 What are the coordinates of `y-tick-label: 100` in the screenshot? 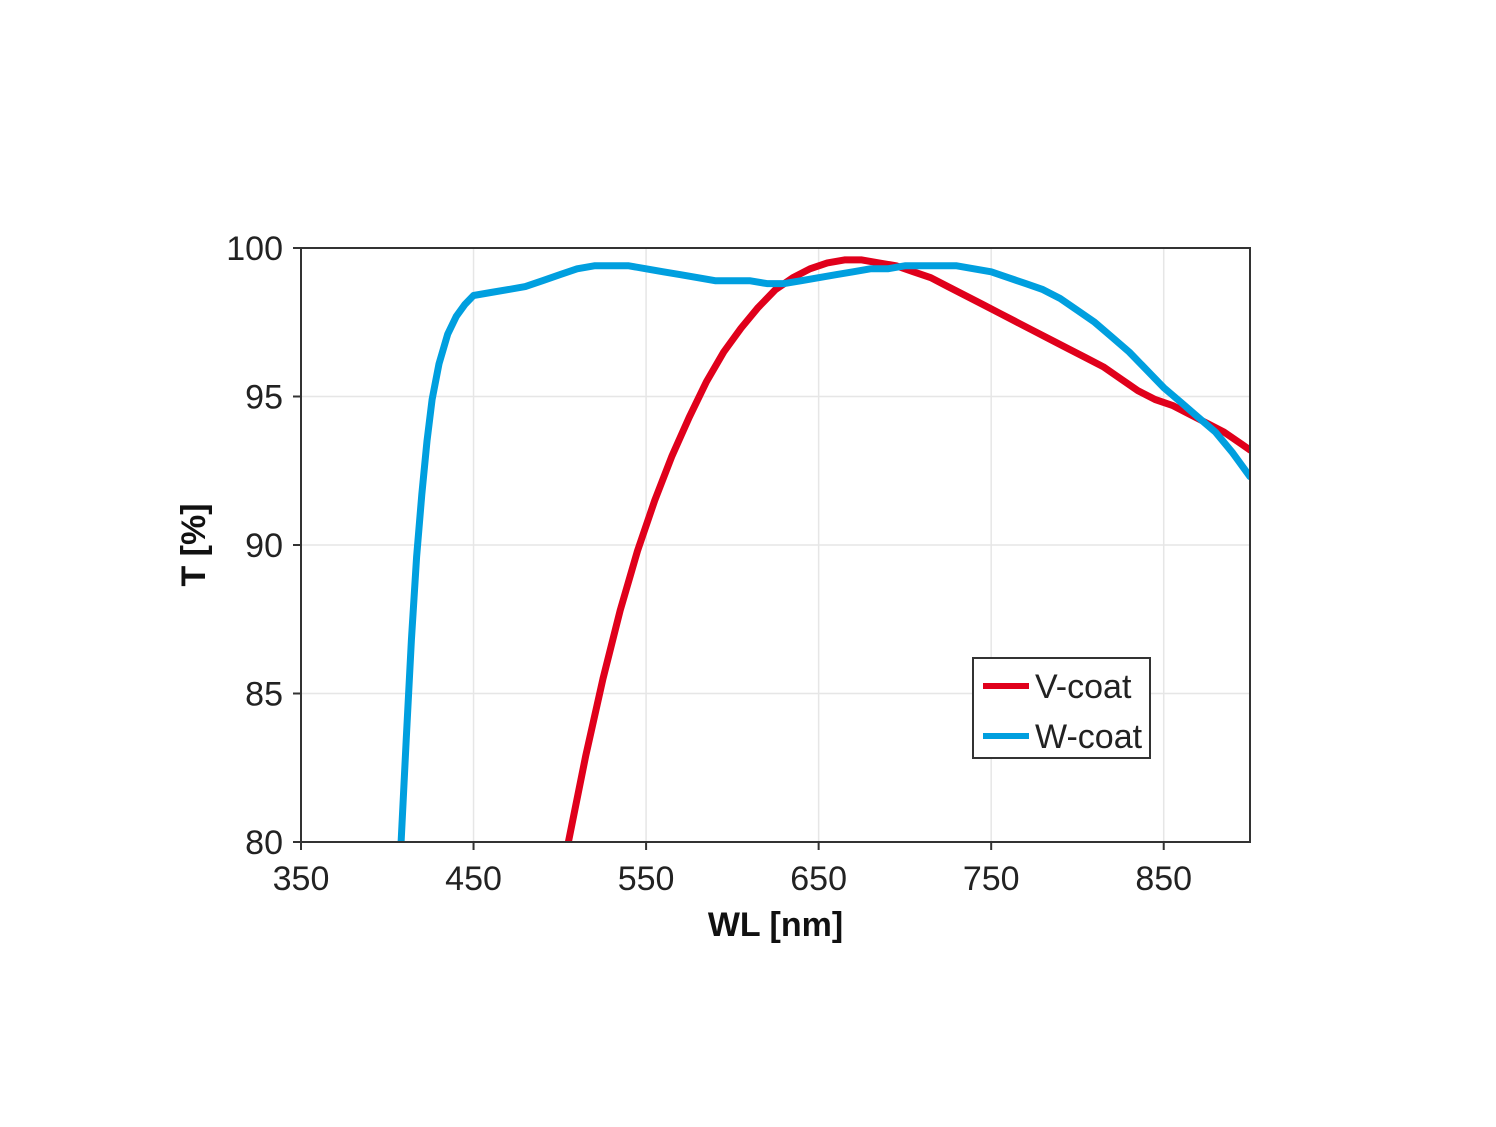 It's located at (254, 249).